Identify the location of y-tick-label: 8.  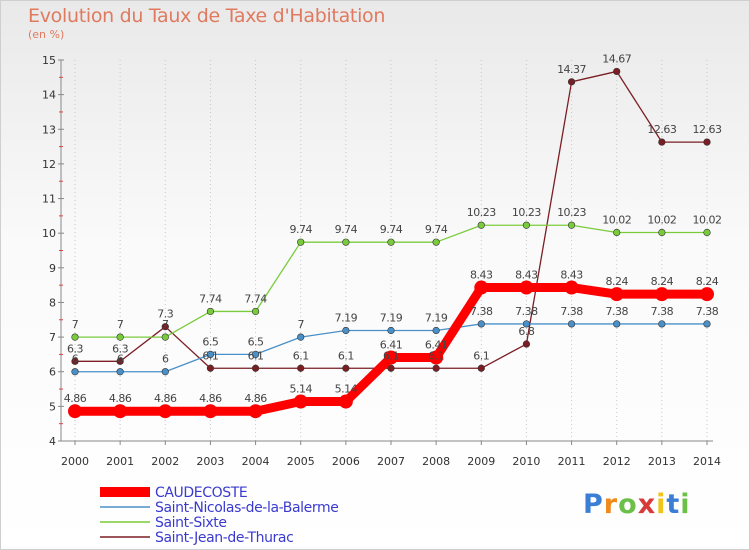
(52, 302).